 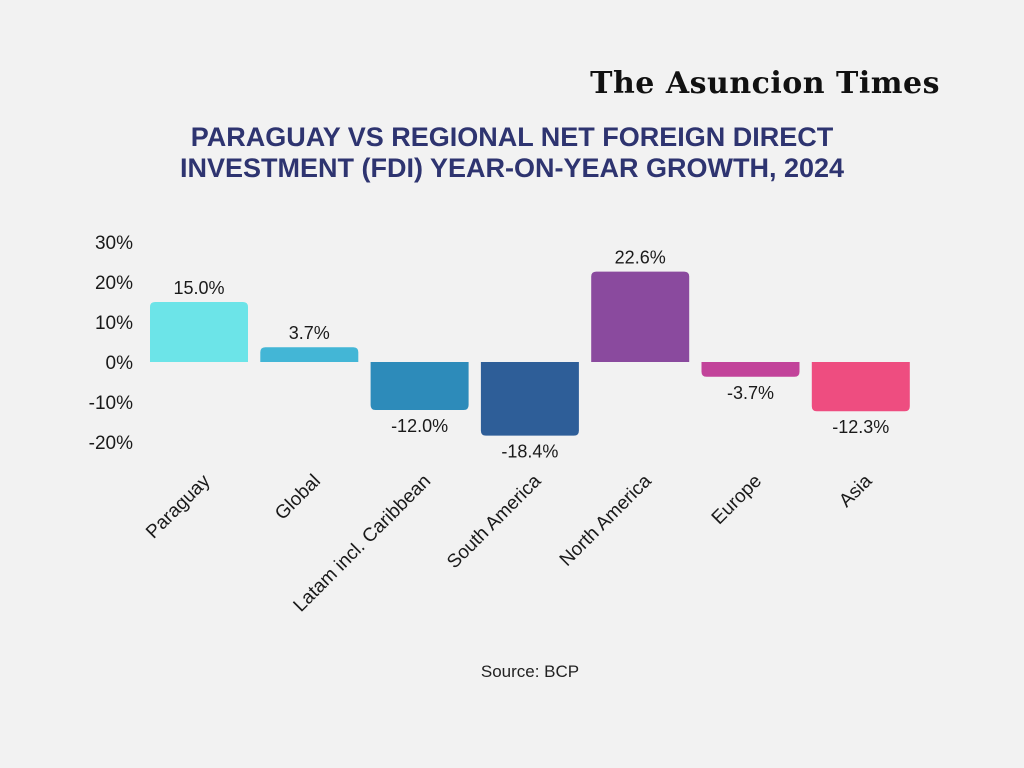 What do you see at coordinates (309, 354) in the screenshot?
I see `bar-global` at bounding box center [309, 354].